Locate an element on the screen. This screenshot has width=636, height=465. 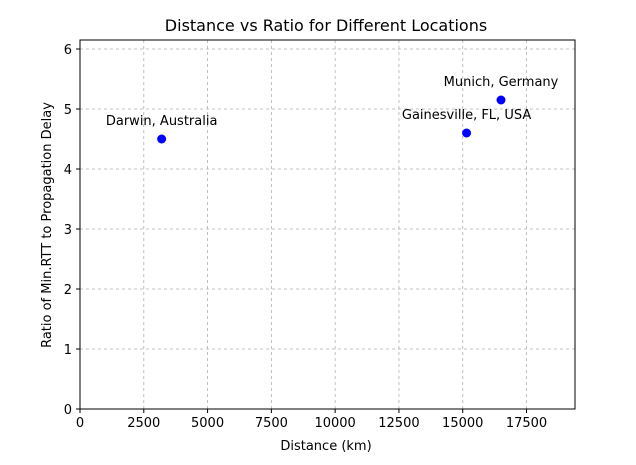
y-tick-label: 6 is located at coordinates (68, 50).